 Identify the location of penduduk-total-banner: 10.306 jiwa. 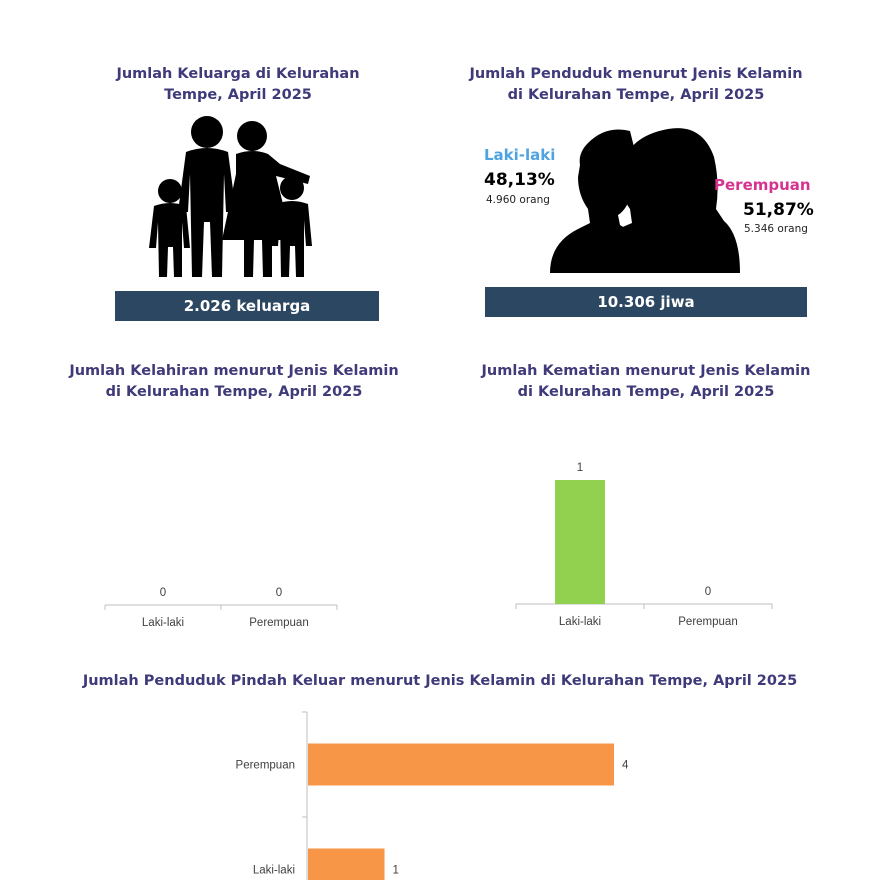
(646, 302).